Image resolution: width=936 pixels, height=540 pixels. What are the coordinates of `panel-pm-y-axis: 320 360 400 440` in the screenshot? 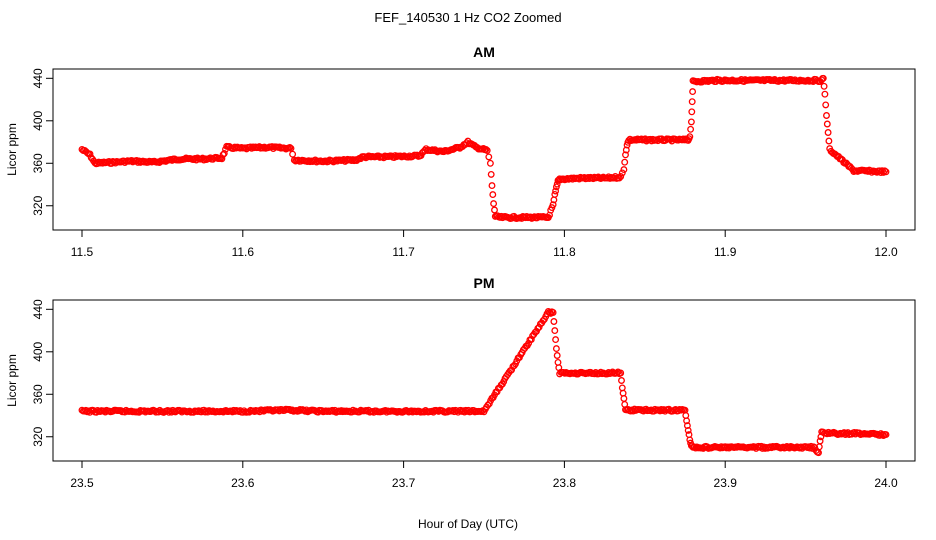 It's located at (42, 373).